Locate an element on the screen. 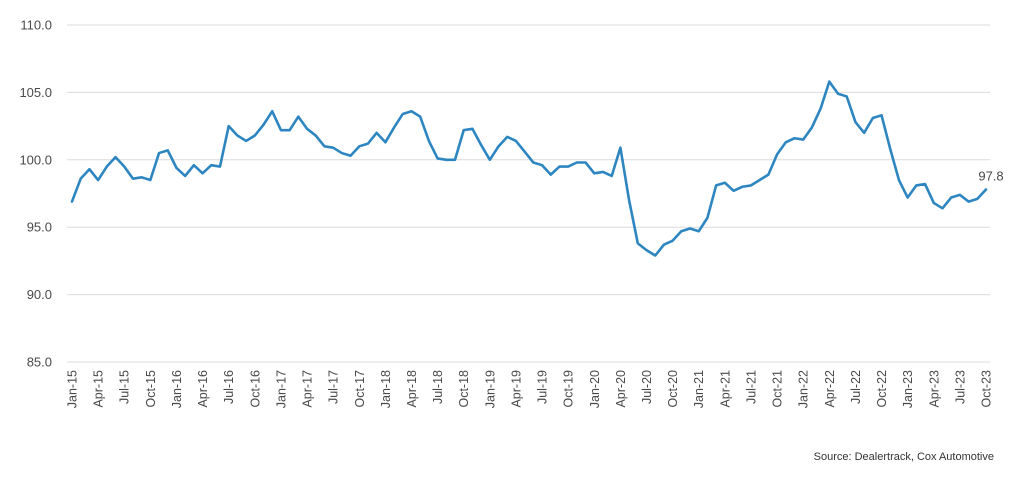  x-tick-label: Jan-17 is located at coordinates (281, 389).